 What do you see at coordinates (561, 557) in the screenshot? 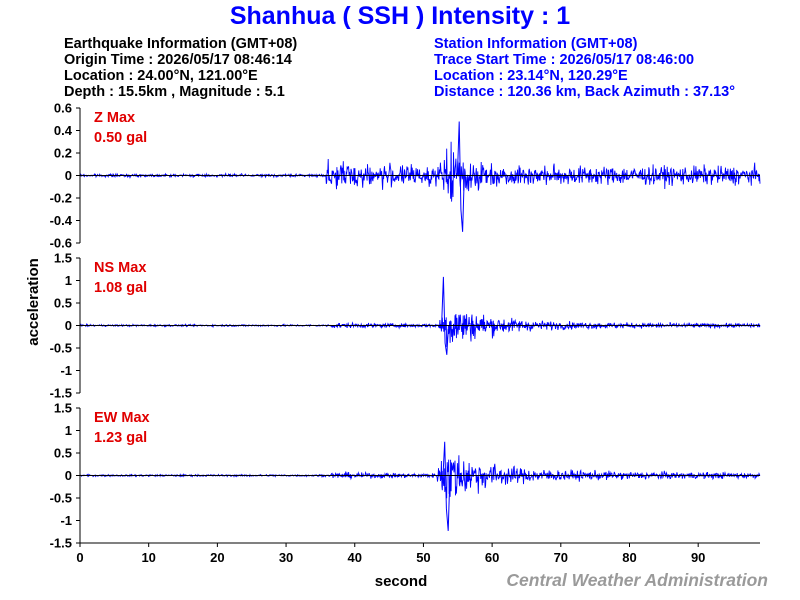
I see `x-tick-label: 70` at bounding box center [561, 557].